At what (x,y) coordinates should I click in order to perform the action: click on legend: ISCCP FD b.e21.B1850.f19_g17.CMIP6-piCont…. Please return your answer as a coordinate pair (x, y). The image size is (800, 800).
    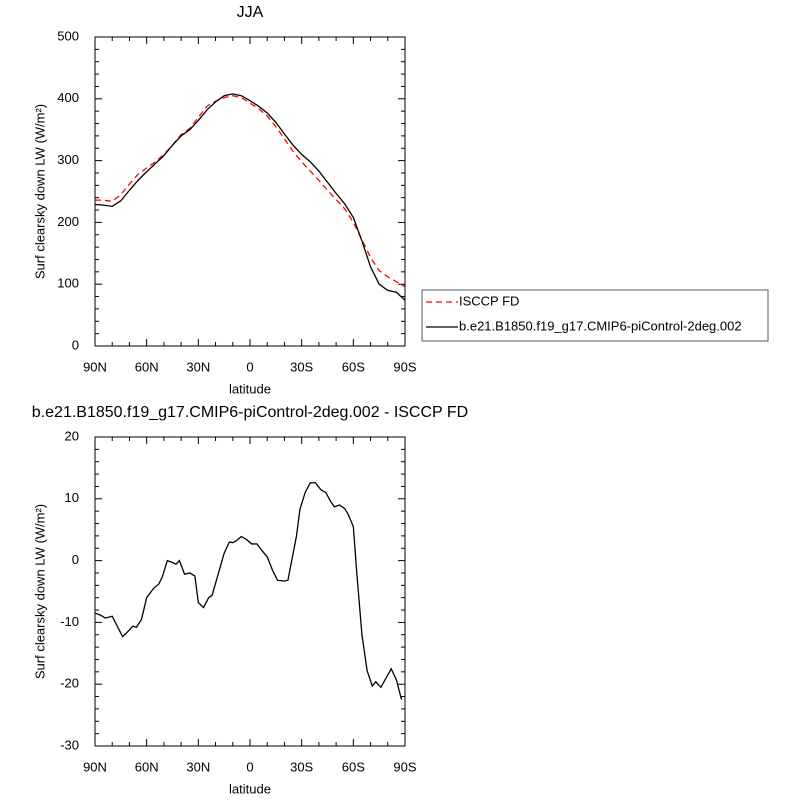
    Looking at the image, I should click on (595, 315).